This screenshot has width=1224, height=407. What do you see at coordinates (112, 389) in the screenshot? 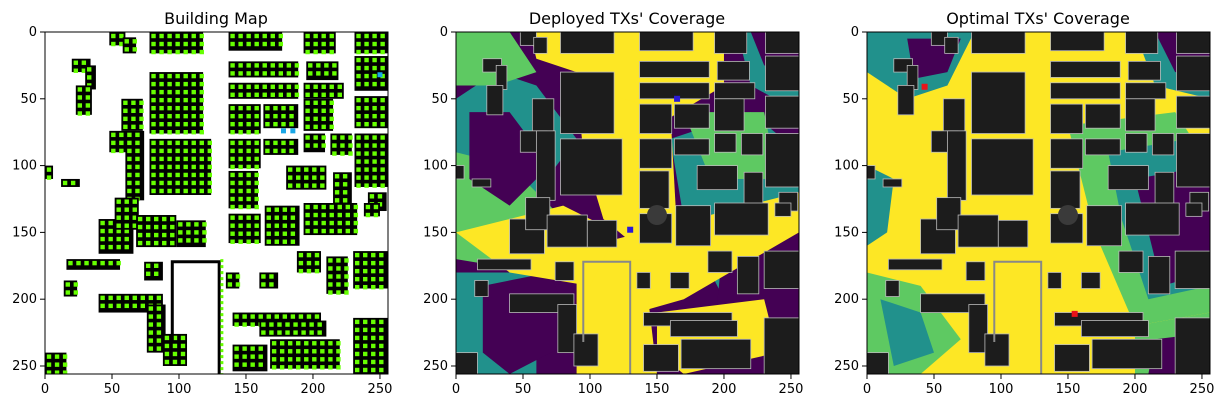
I see `x-tick-label: 50` at bounding box center [112, 389].